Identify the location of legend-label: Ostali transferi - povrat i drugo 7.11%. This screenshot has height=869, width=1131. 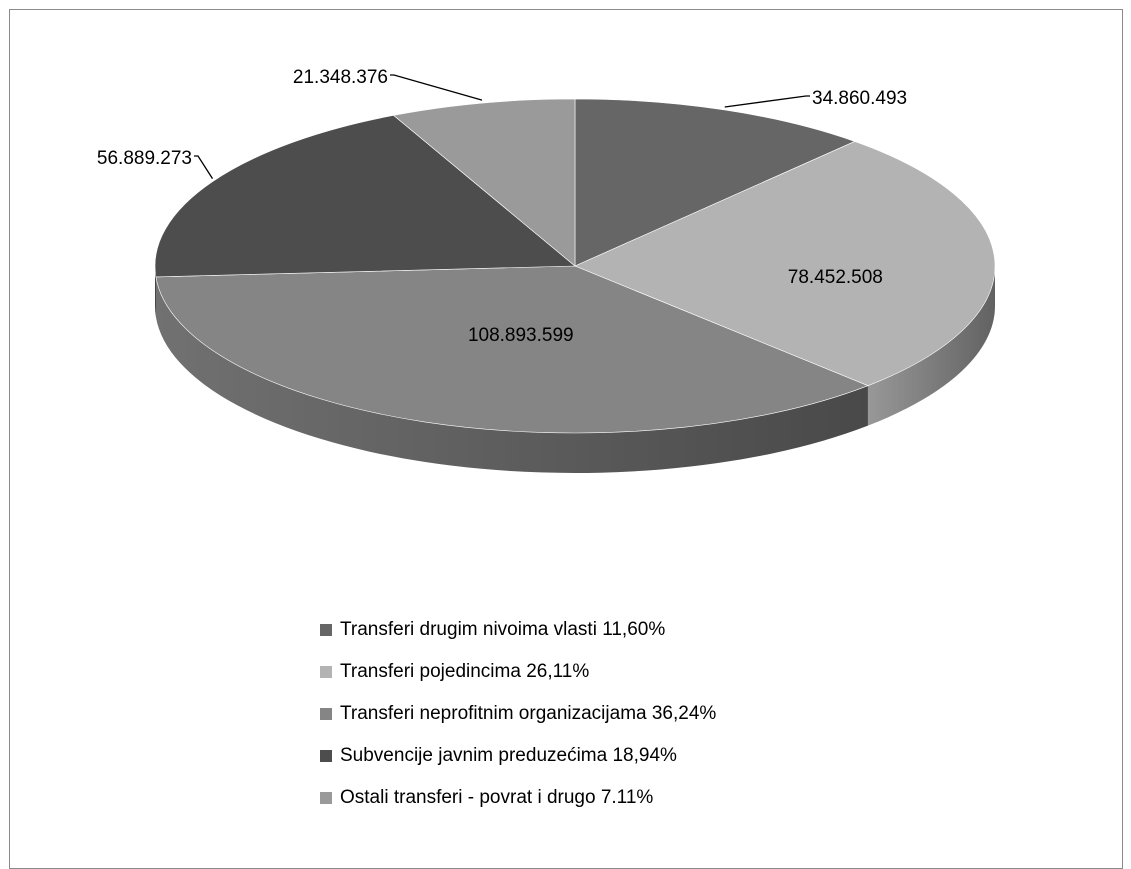
(497, 797).